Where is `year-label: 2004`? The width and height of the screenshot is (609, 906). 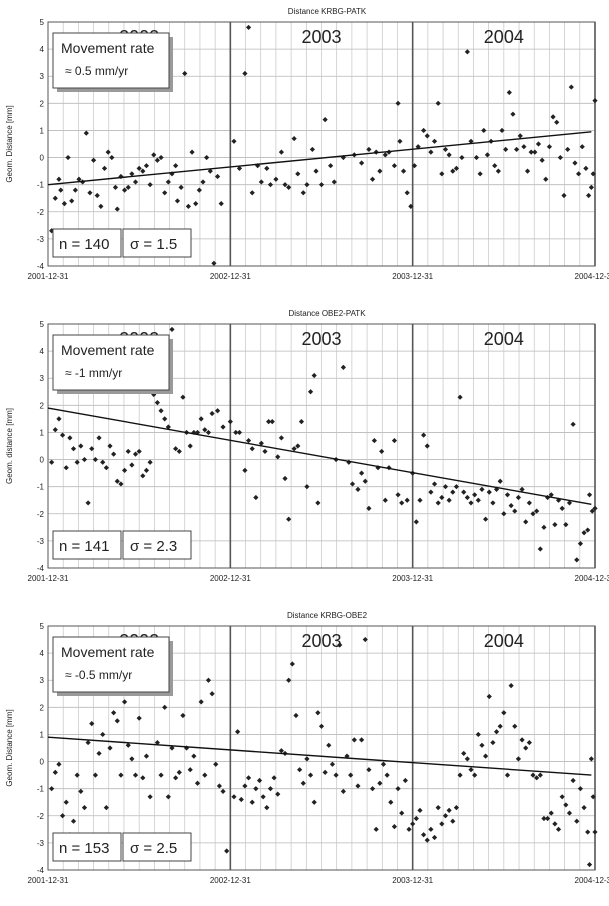
year-label: 2004 is located at coordinates (504, 641).